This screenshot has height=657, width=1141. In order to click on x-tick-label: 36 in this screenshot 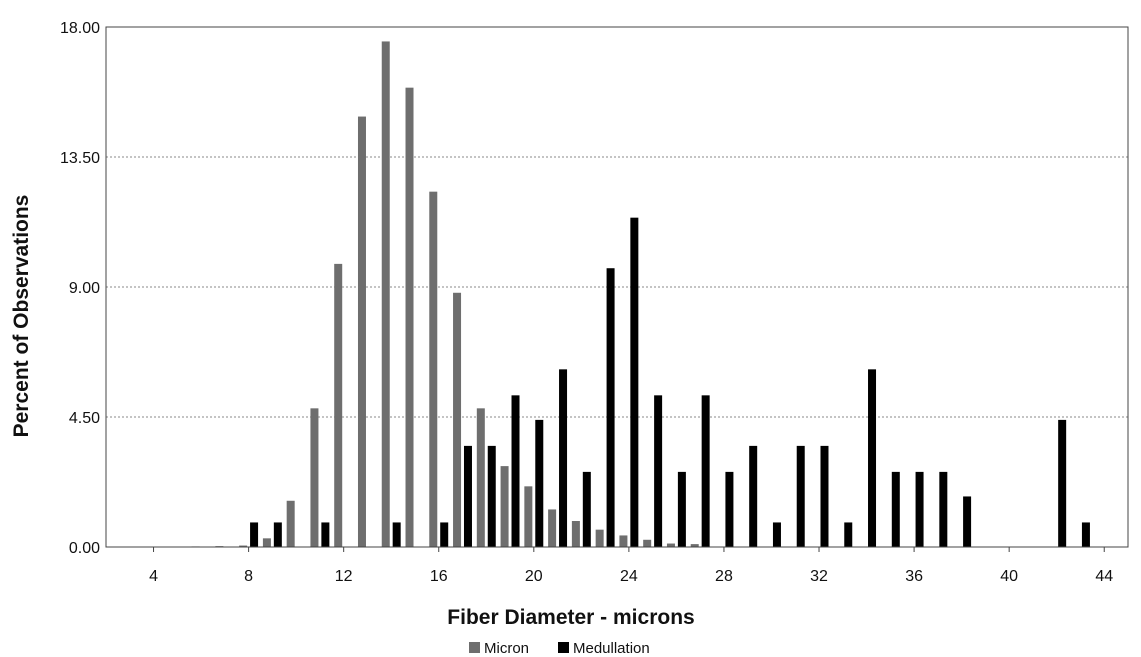, I will do `click(914, 576)`.